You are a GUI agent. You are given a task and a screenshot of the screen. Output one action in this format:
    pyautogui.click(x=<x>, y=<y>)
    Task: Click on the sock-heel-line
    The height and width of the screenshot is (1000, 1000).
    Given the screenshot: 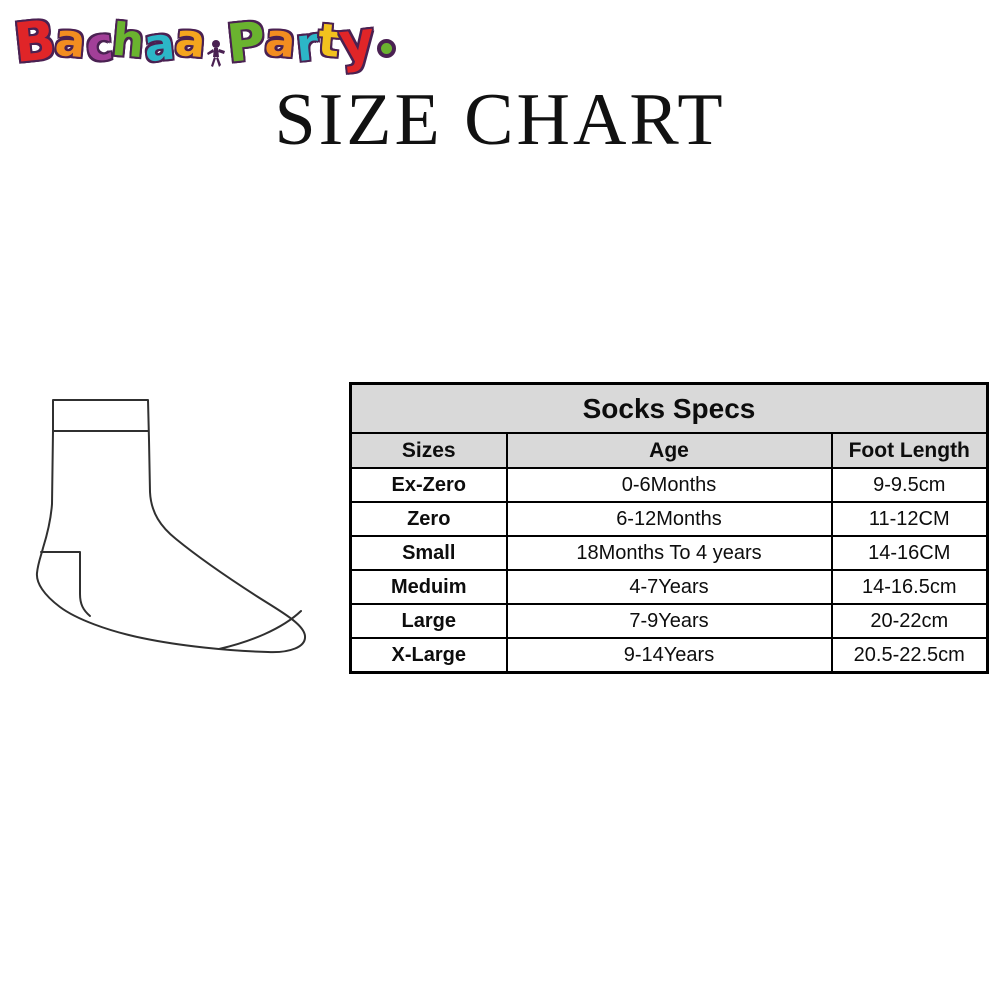 What is the action you would take?
    pyautogui.click(x=65, y=584)
    